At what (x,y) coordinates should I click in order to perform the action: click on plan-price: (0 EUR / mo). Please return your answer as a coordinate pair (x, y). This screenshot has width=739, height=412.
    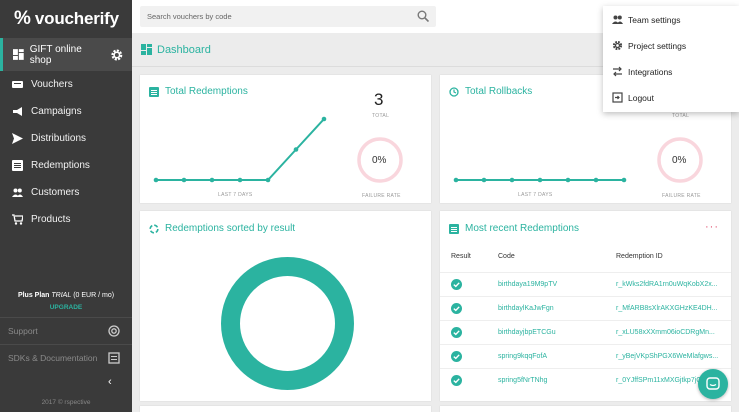
    Looking at the image, I should click on (94, 295).